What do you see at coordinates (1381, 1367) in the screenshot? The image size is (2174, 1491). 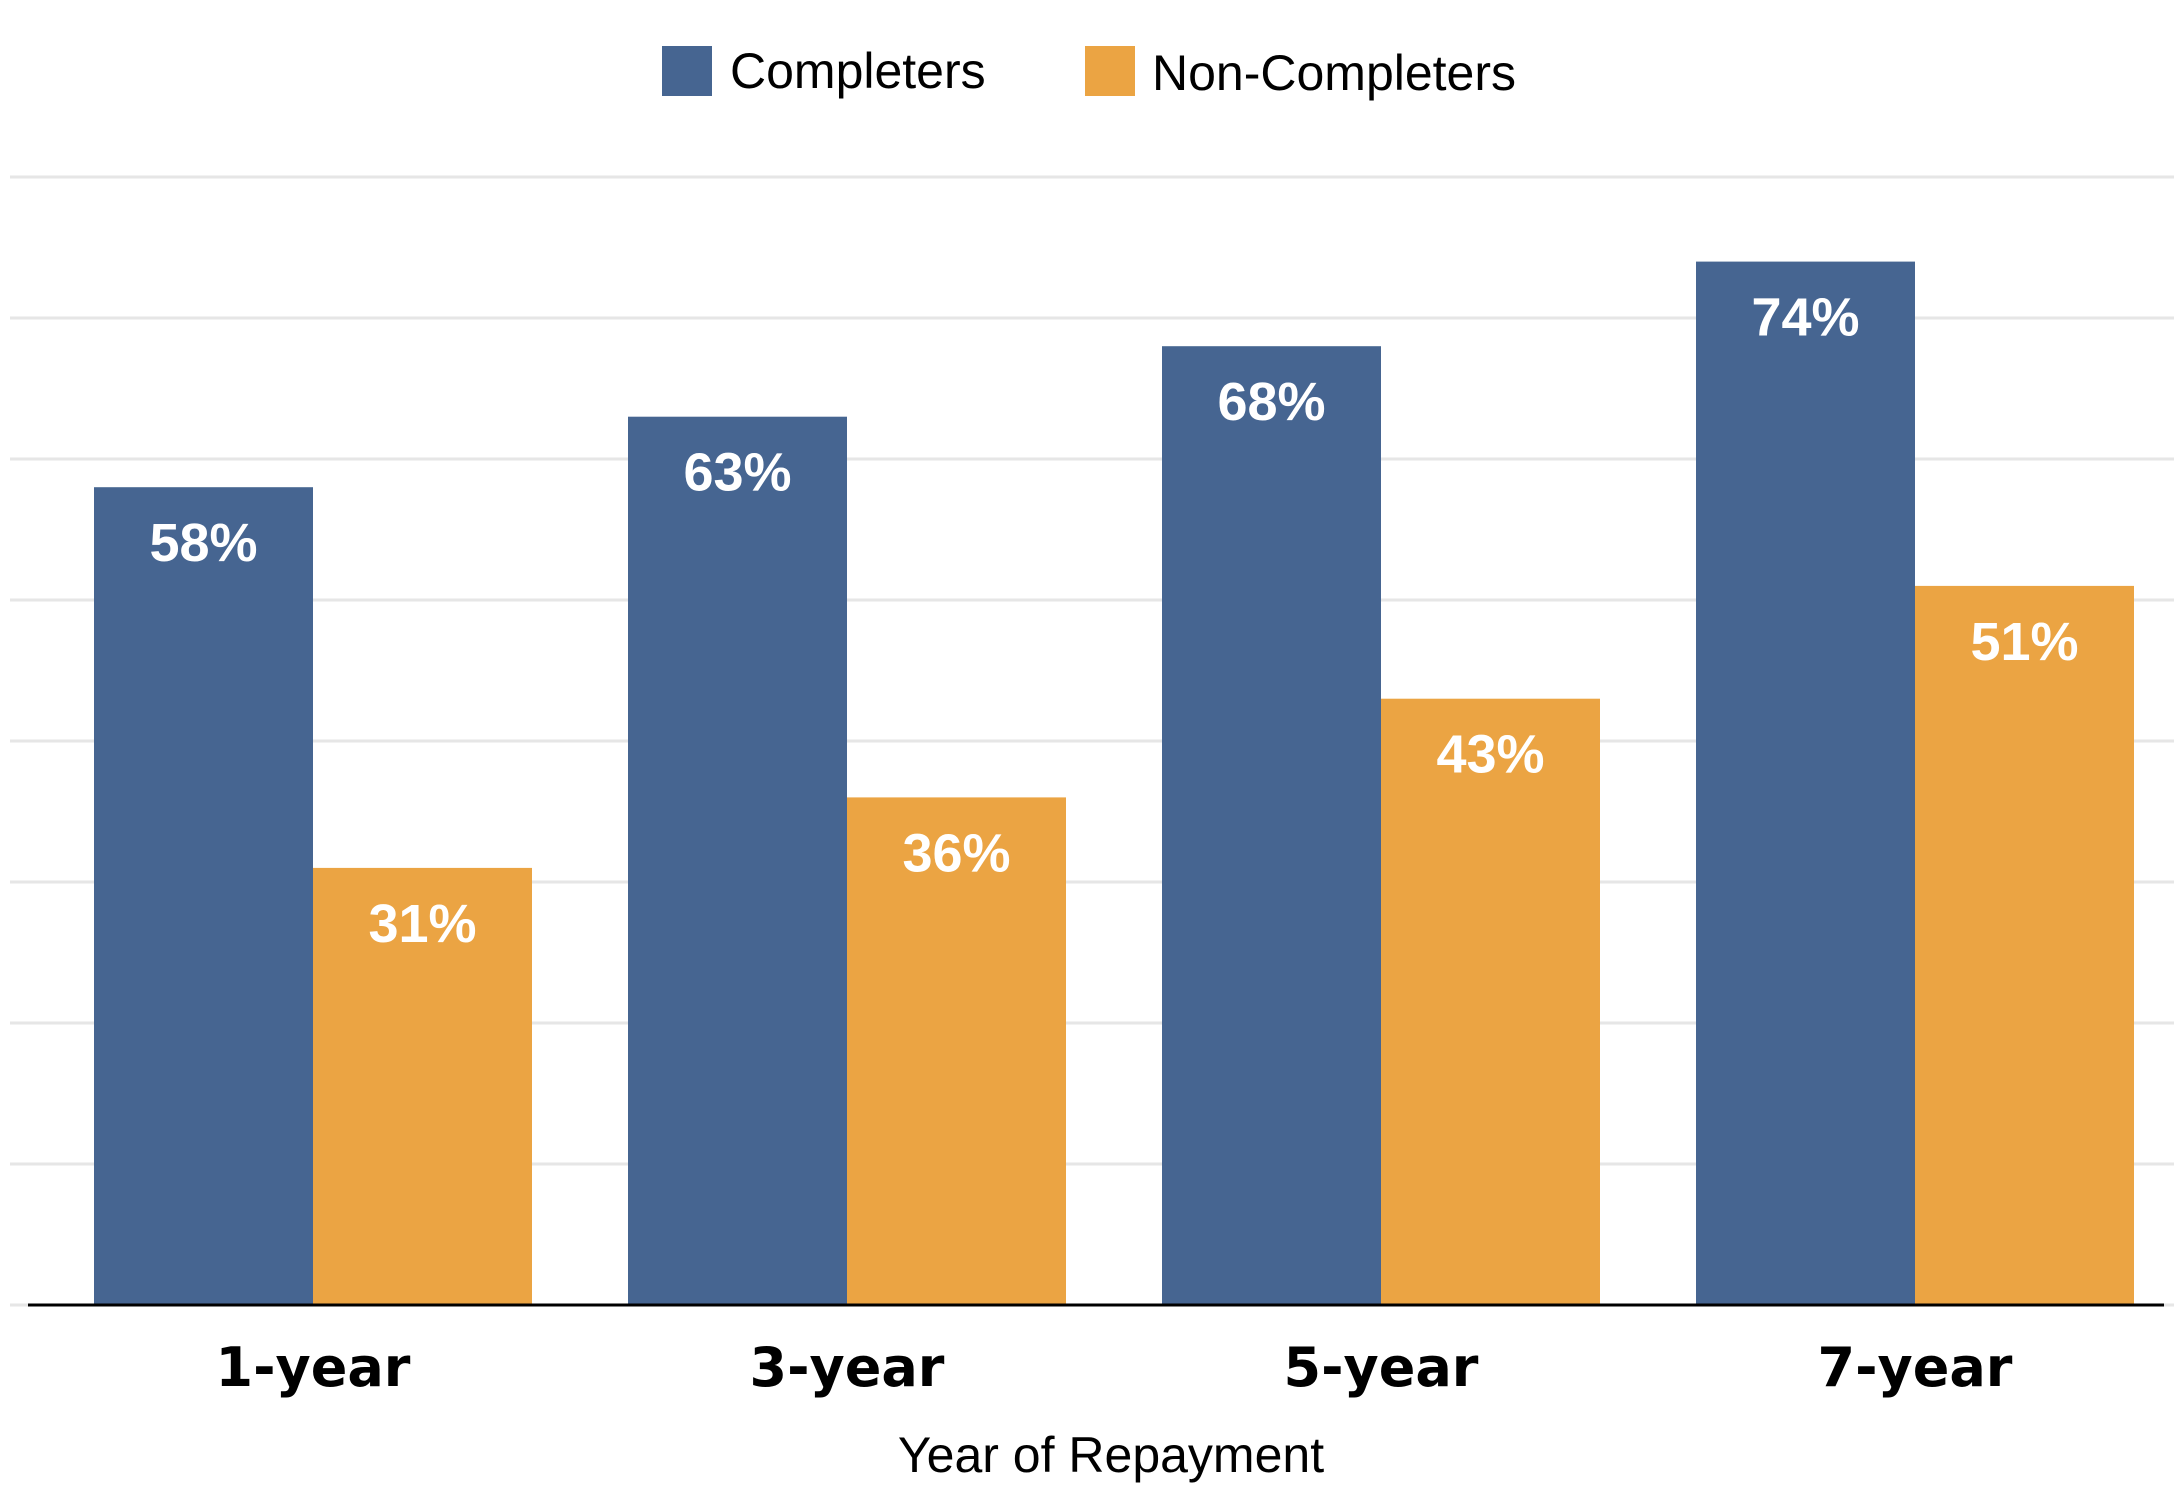 I see `x-tick-label: 5-year` at bounding box center [1381, 1367].